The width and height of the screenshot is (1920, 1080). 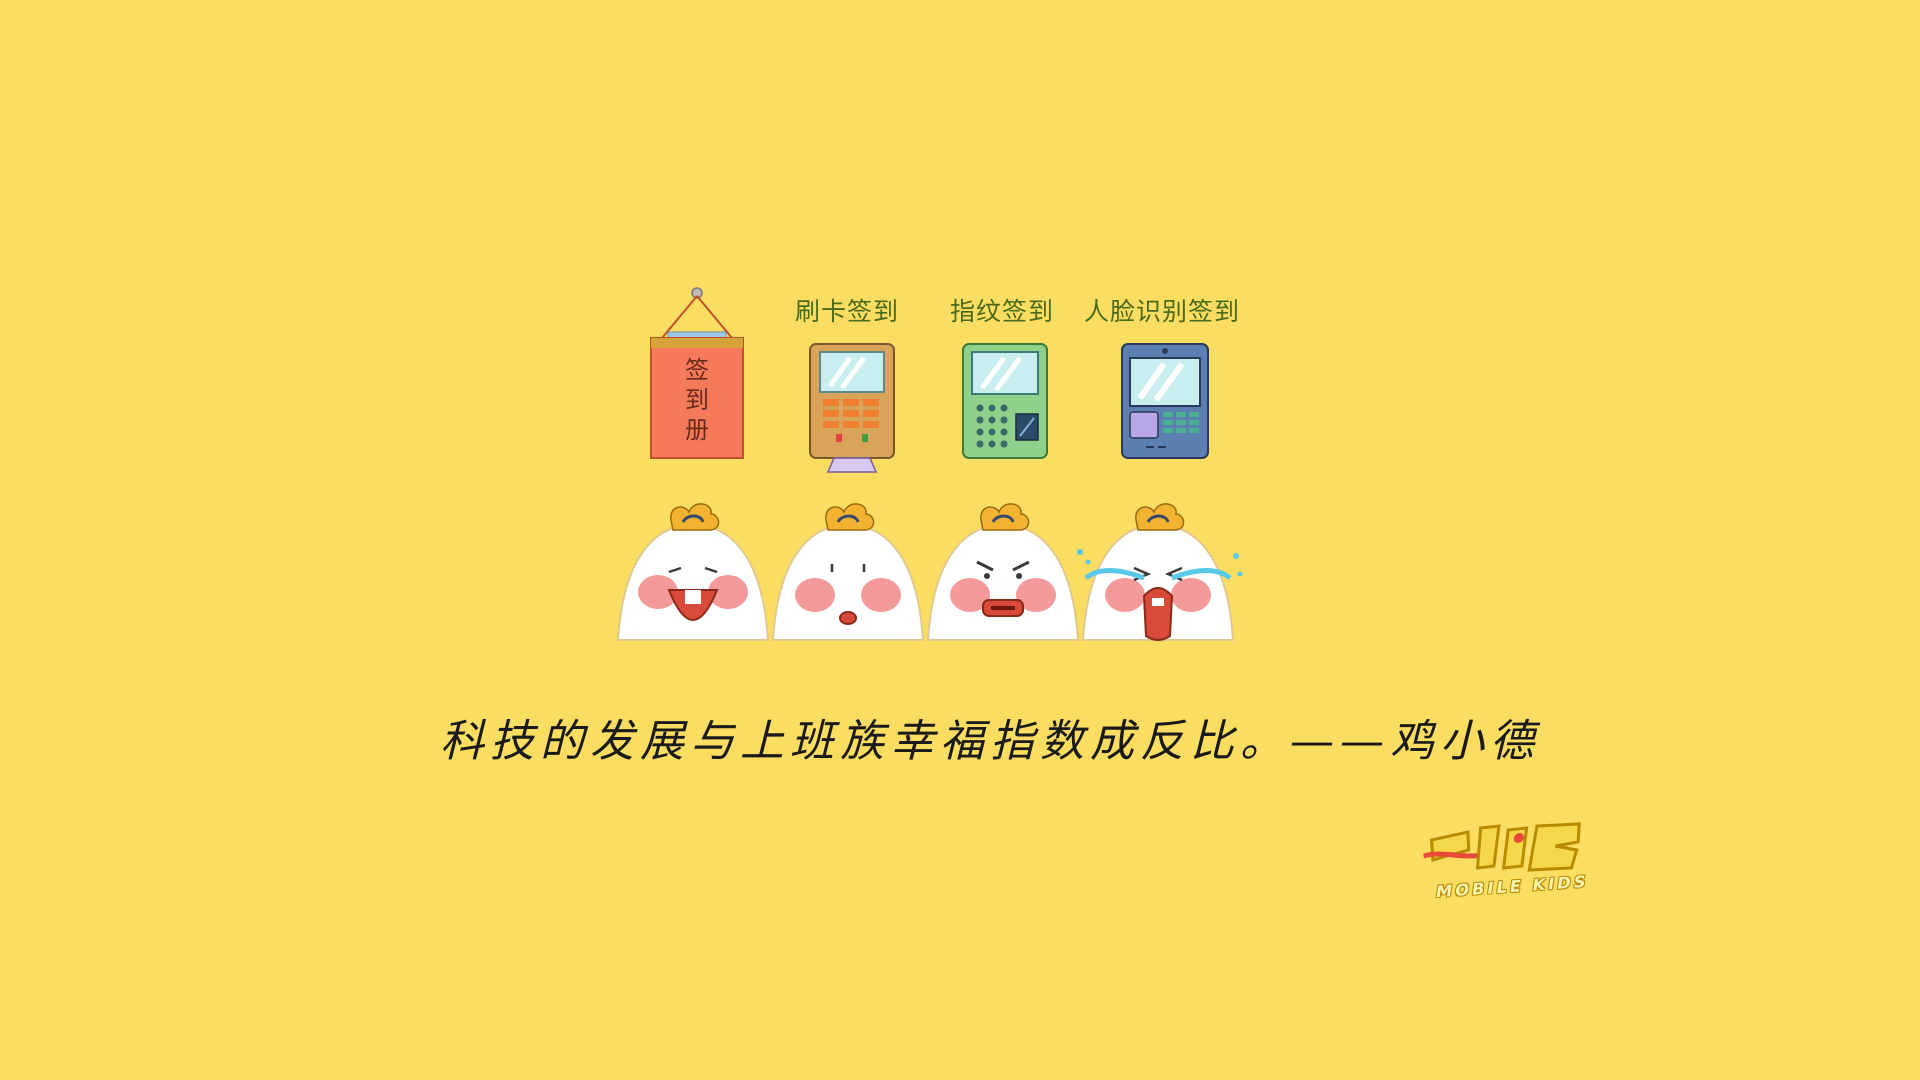 I want to click on register-char-3: 册, so click(x=697, y=430).